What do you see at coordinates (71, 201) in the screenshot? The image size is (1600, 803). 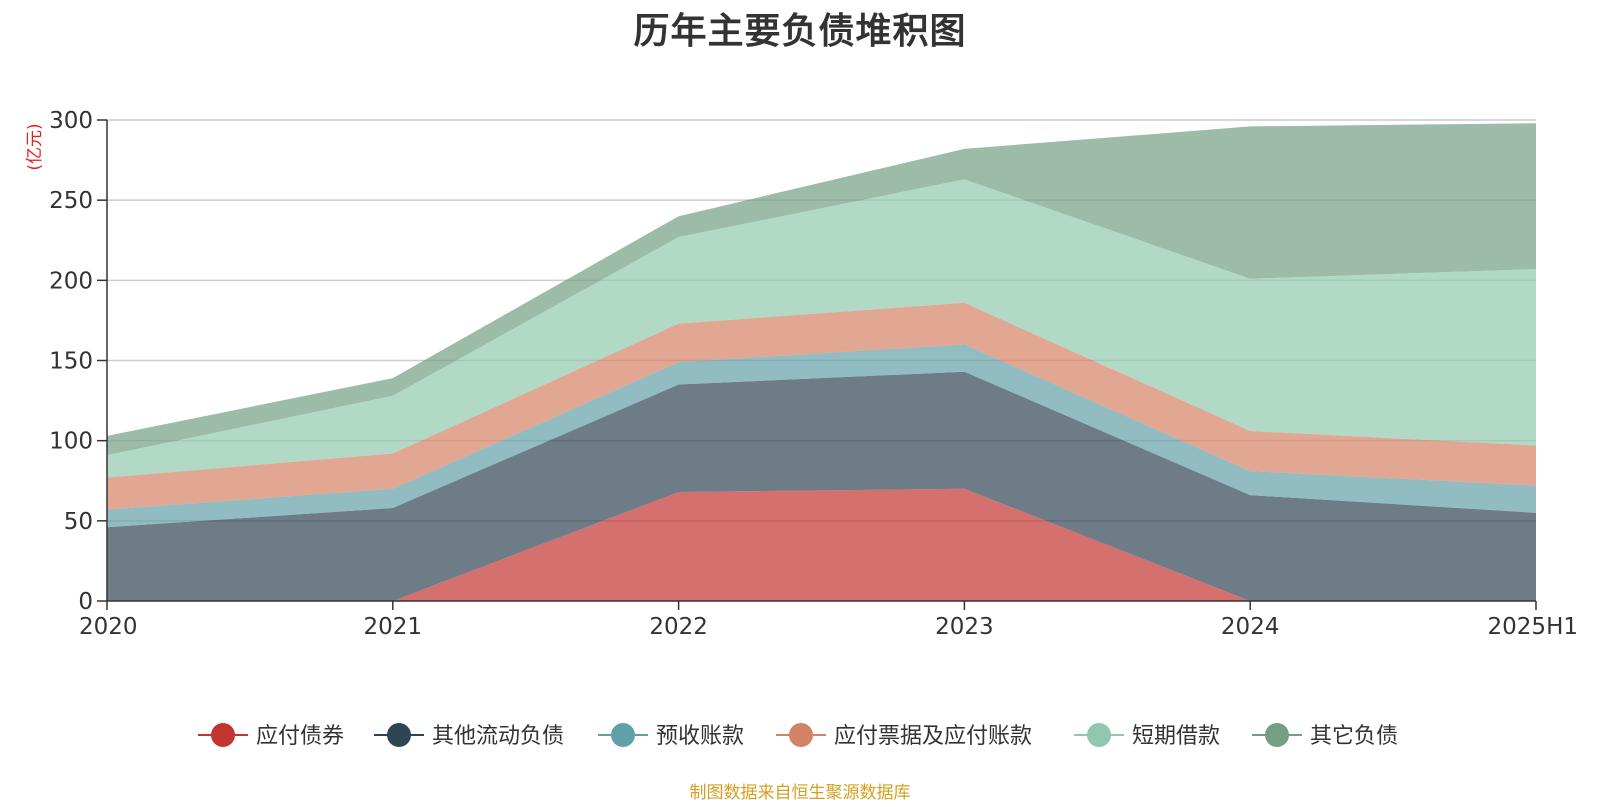 I see `y-tick-label: 250` at bounding box center [71, 201].